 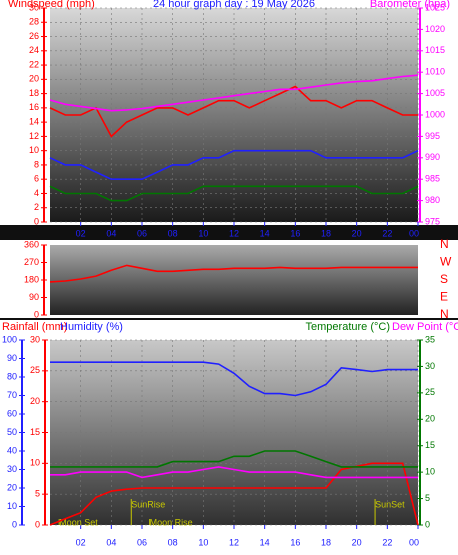 What do you see at coordinates (12, 376) in the screenshot?
I see `y3-tick-label: 80` at bounding box center [12, 376].